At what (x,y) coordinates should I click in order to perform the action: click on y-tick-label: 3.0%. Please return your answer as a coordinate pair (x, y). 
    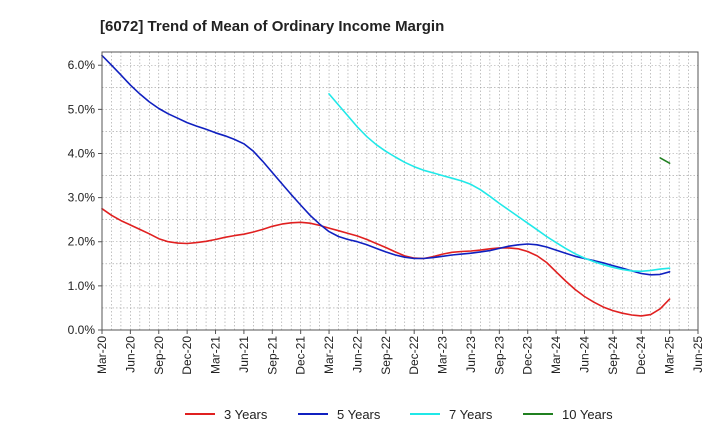
    Looking at the image, I should click on (82, 198).